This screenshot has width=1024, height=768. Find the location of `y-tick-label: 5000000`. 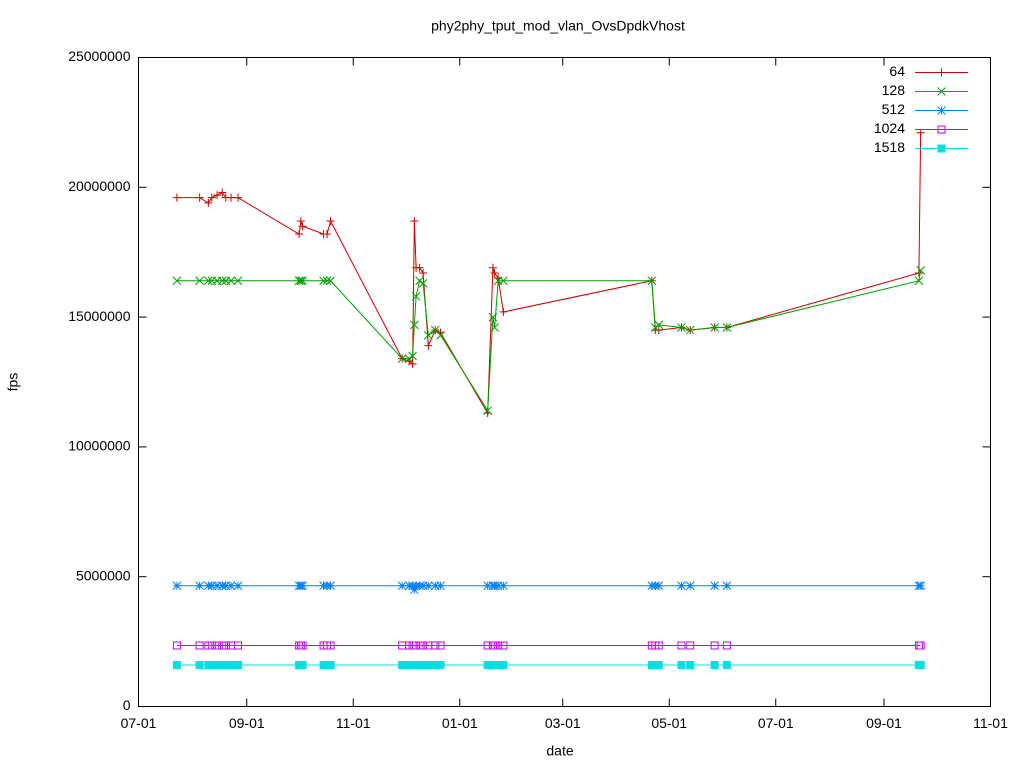

y-tick-label: 5000000 is located at coordinates (103, 575).